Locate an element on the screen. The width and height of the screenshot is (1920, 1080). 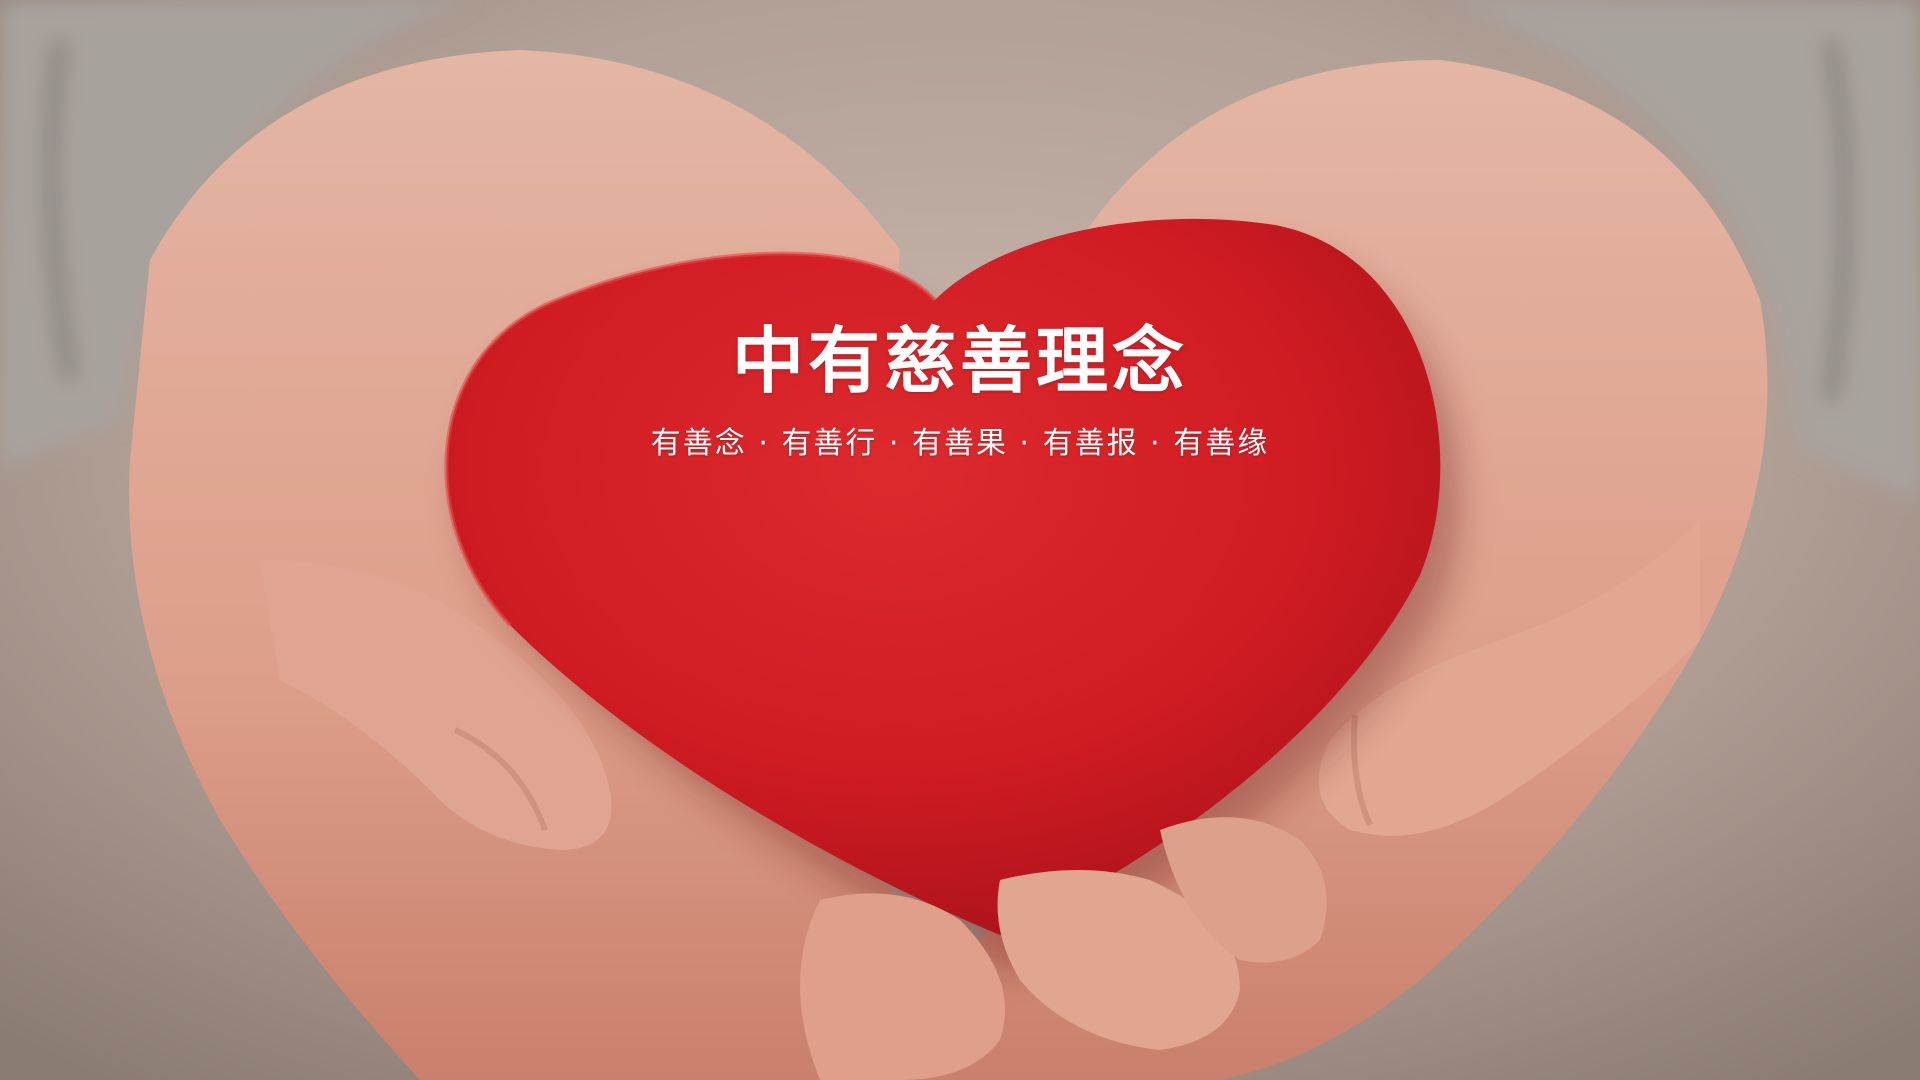
page-subtitle: 有善念 · 有善行 · 有善果 · 有善报 · 有善缘 is located at coordinates (960, 444).